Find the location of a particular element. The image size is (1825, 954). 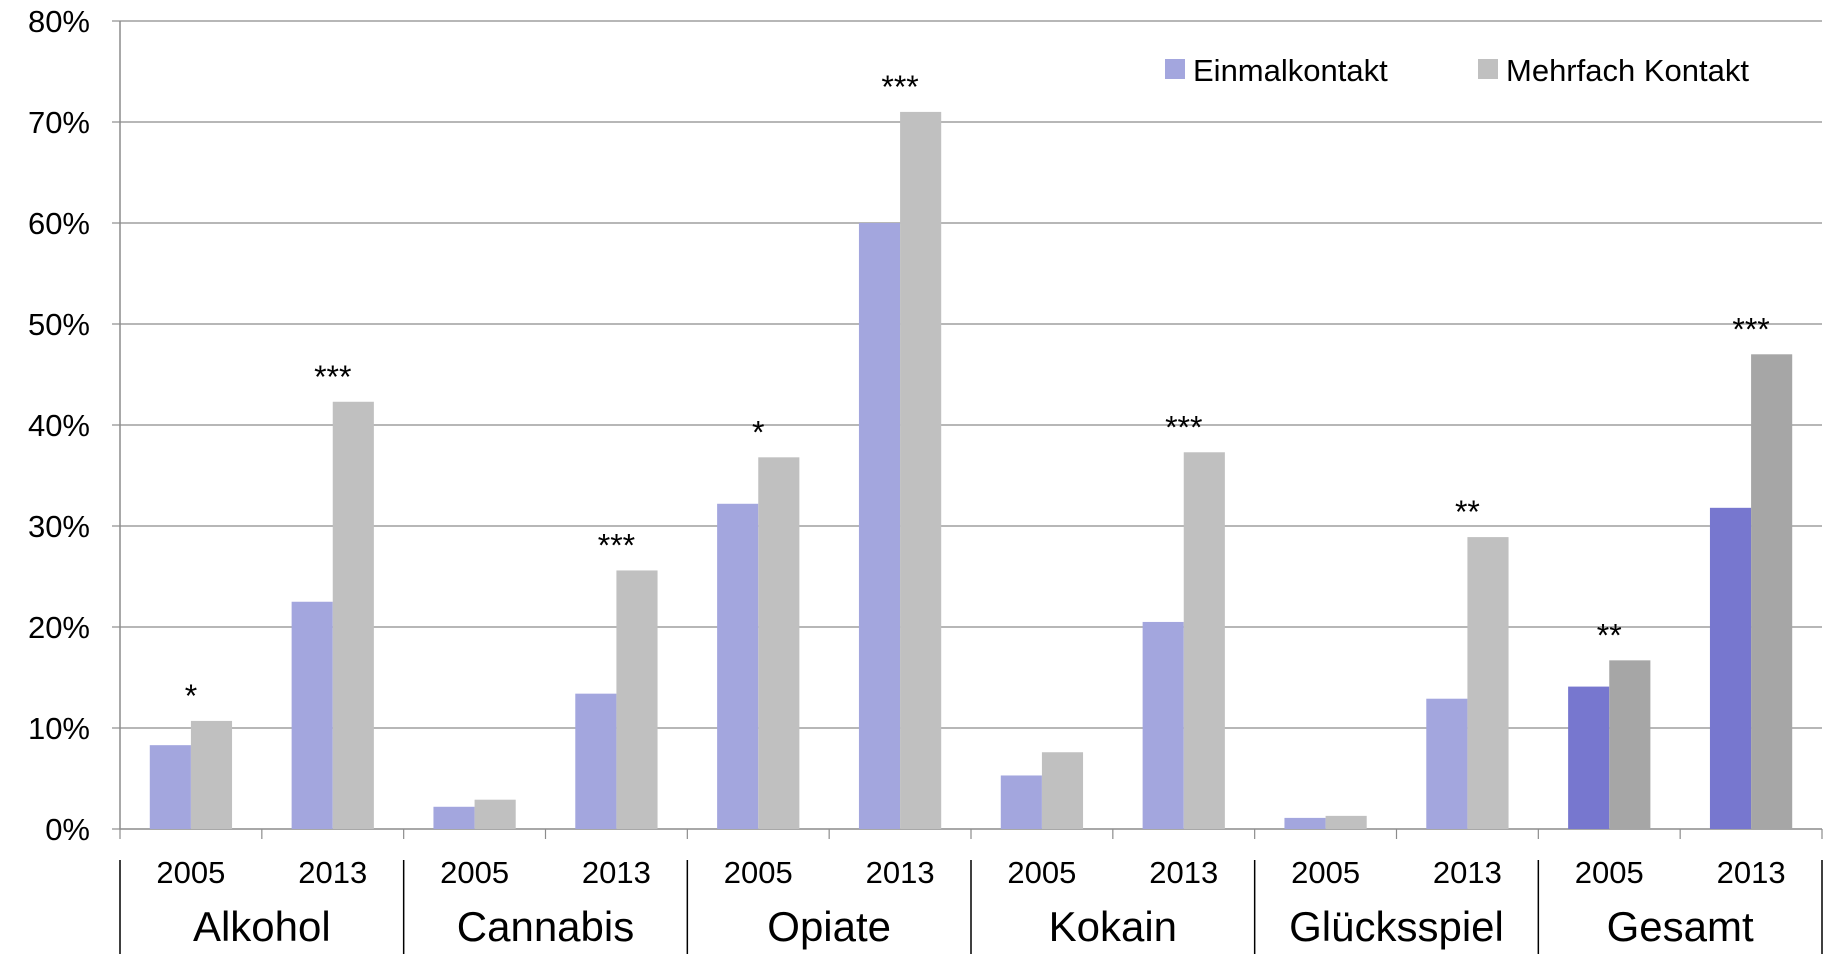

y-tick-label: 20% is located at coordinates (59, 627).